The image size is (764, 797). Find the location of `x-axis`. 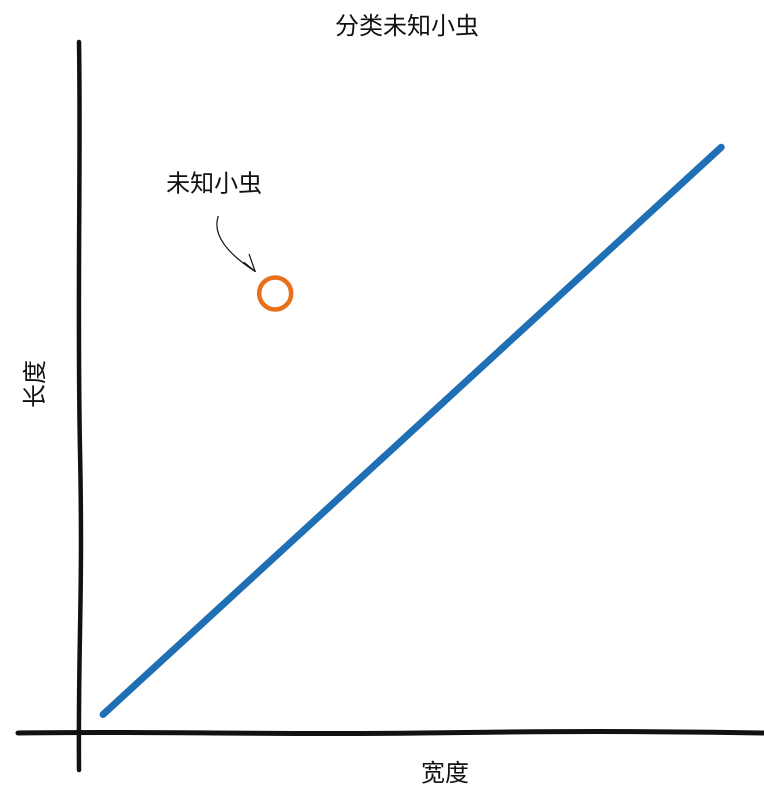

x-axis is located at coordinates (389, 733).